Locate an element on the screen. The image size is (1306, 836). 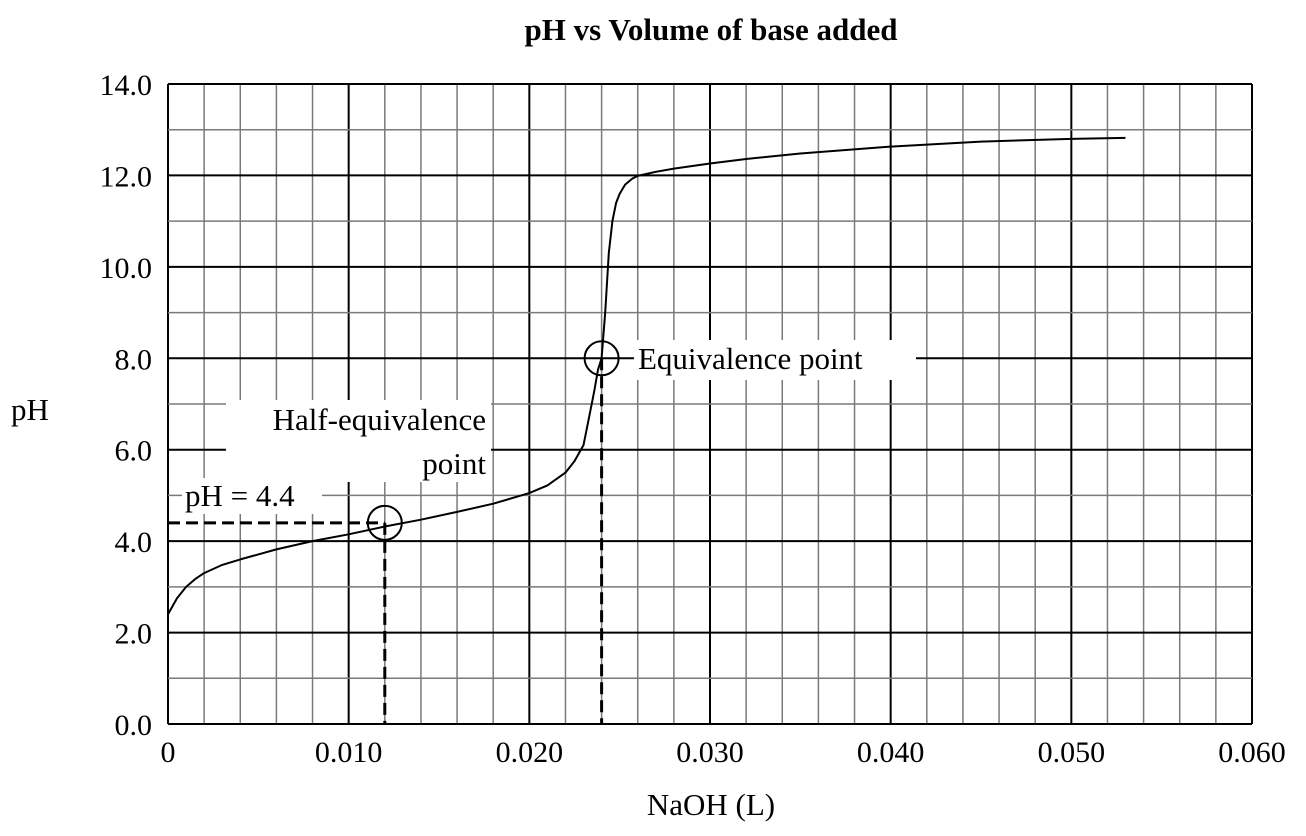
half-equivalence-label-line2: point is located at coordinates (454, 463).